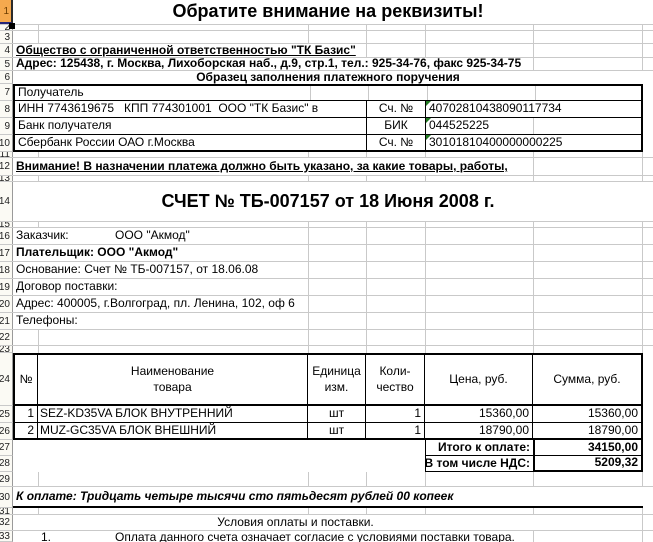 The width and height of the screenshot is (653, 542). What do you see at coordinates (6, 126) in the screenshot?
I see `row-header-9: 9` at bounding box center [6, 126].